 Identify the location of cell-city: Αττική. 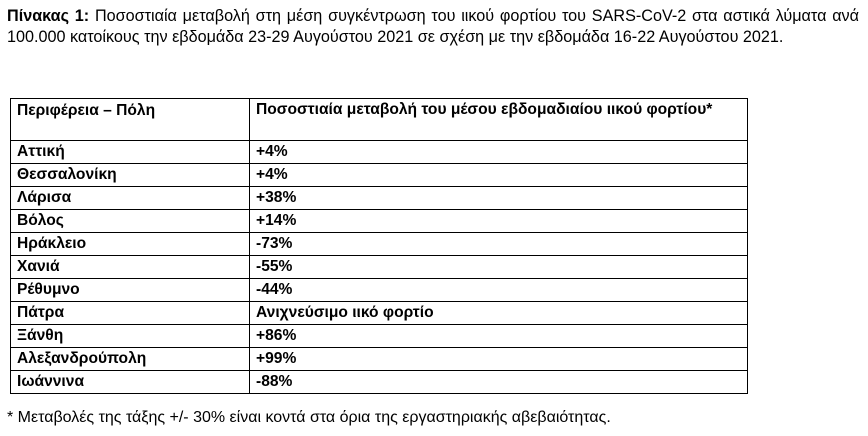
(130, 152).